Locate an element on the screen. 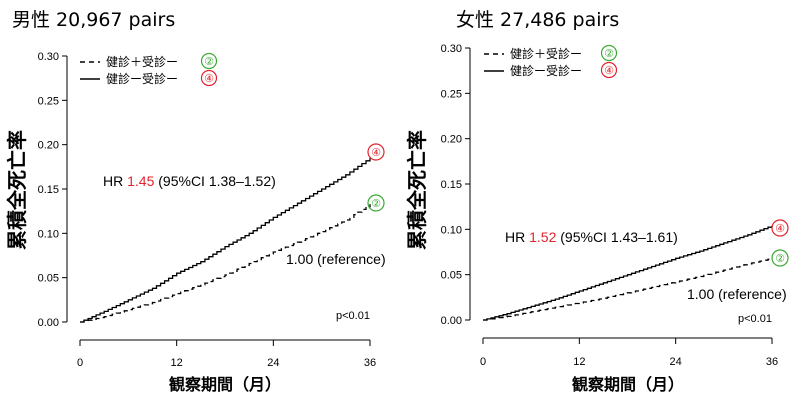  hr-ci: (95%CI 1.38–1.52) is located at coordinates (214, 181).